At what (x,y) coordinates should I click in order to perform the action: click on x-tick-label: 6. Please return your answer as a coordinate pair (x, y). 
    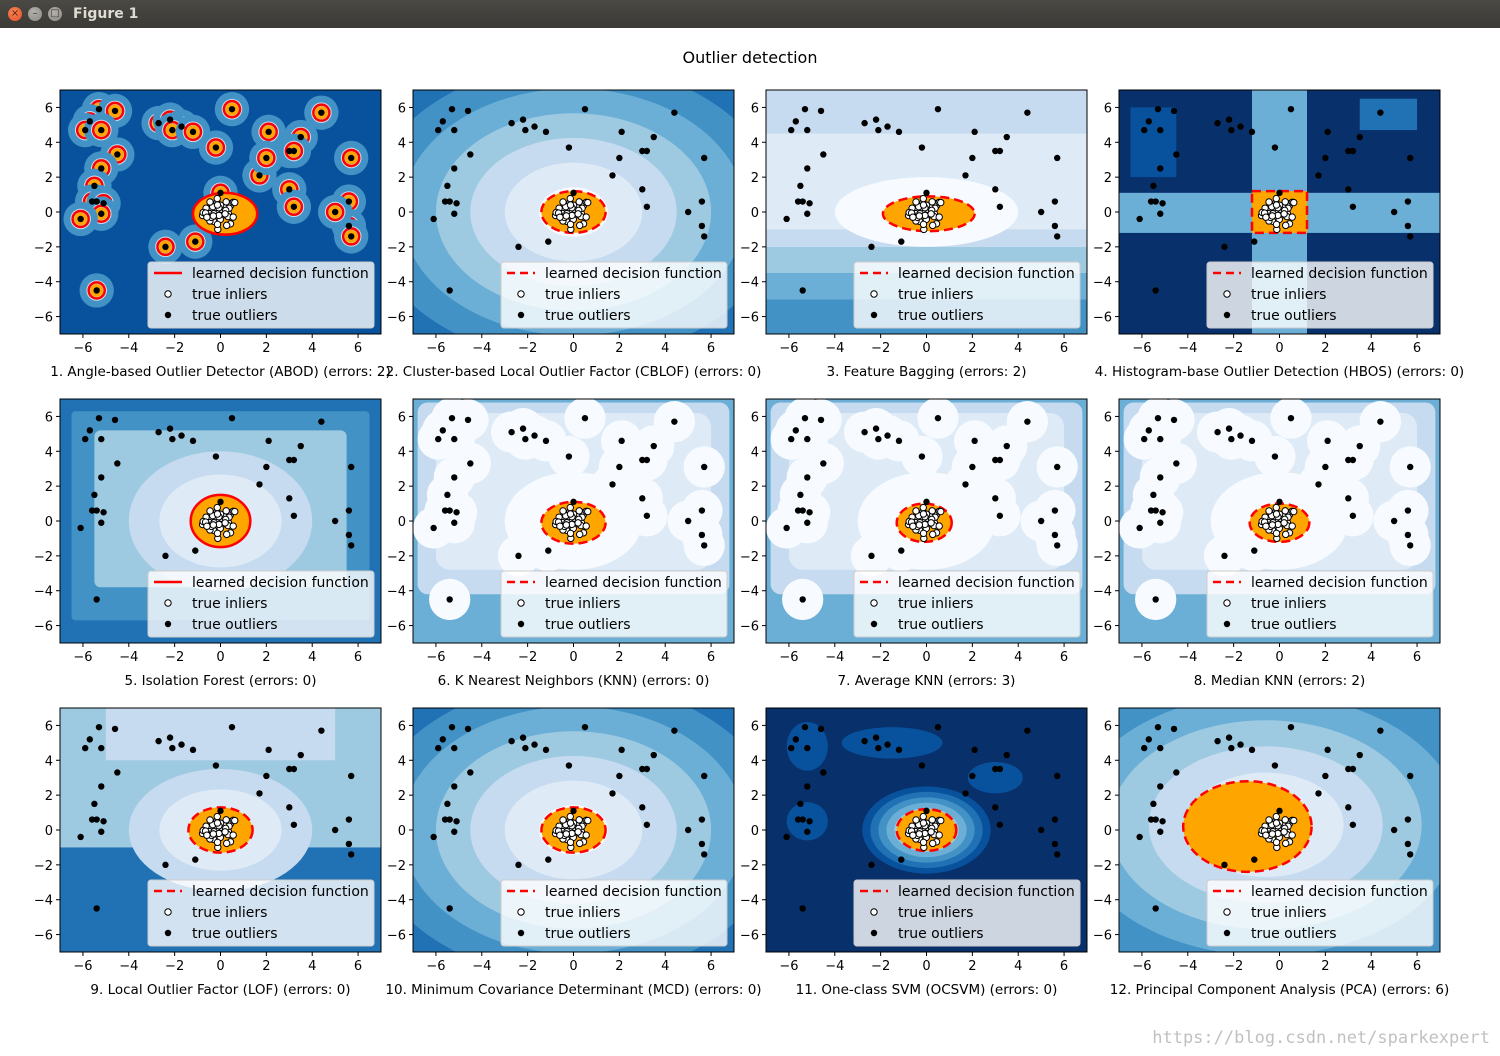
    Looking at the image, I should click on (1064, 348).